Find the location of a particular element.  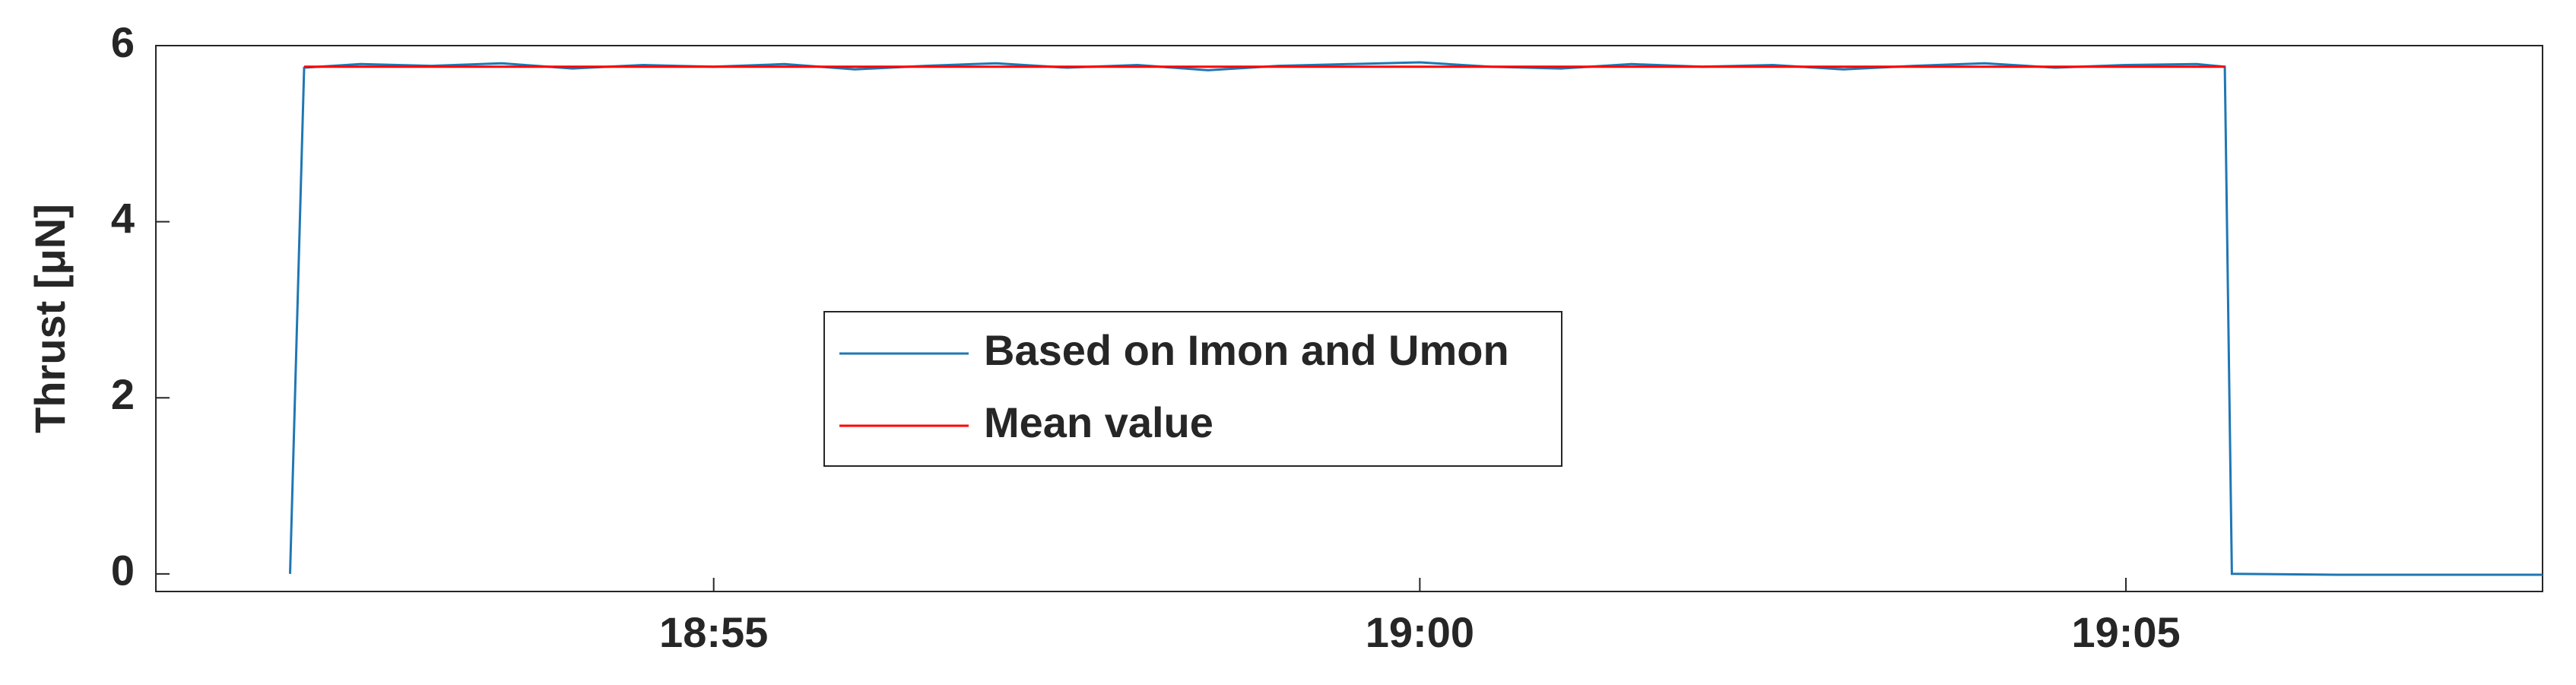

x-tick-label: 19:00 is located at coordinates (1420, 632).